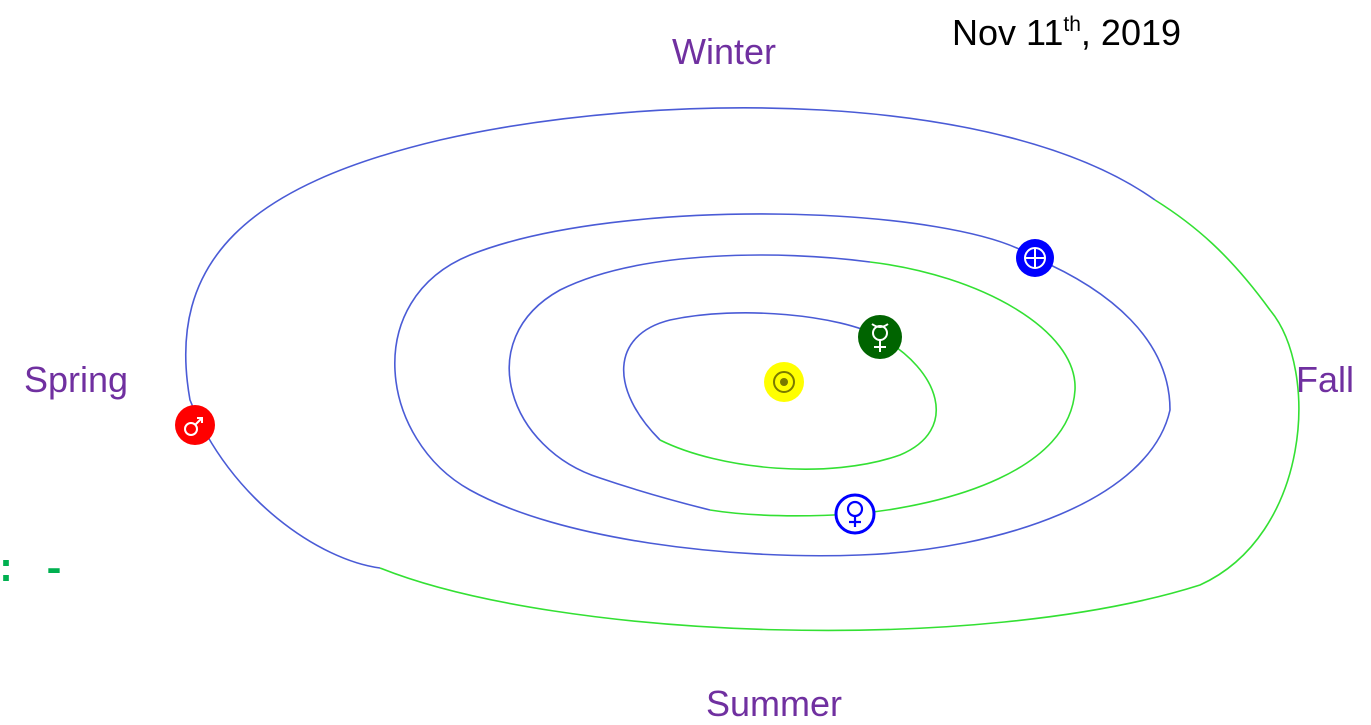  I want to click on mercury-orbit-green, so click(798, 403).